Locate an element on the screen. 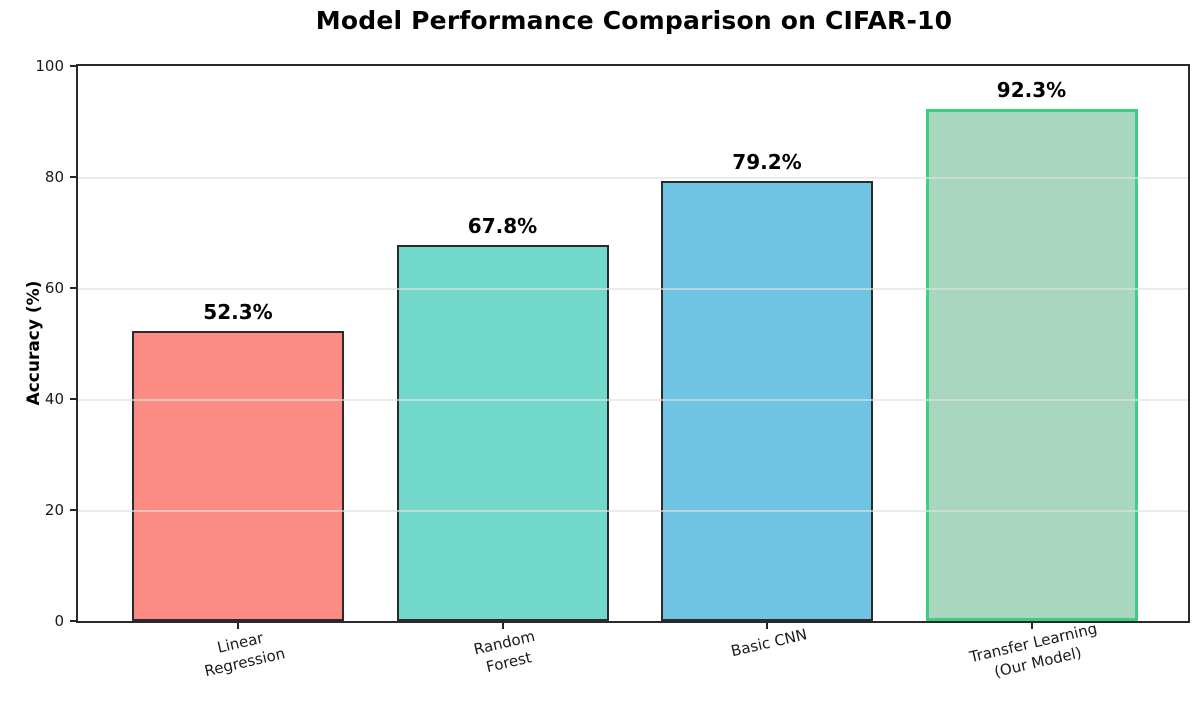 The image size is (1200, 718). y-tick-label: 100 is located at coordinates (49, 66).